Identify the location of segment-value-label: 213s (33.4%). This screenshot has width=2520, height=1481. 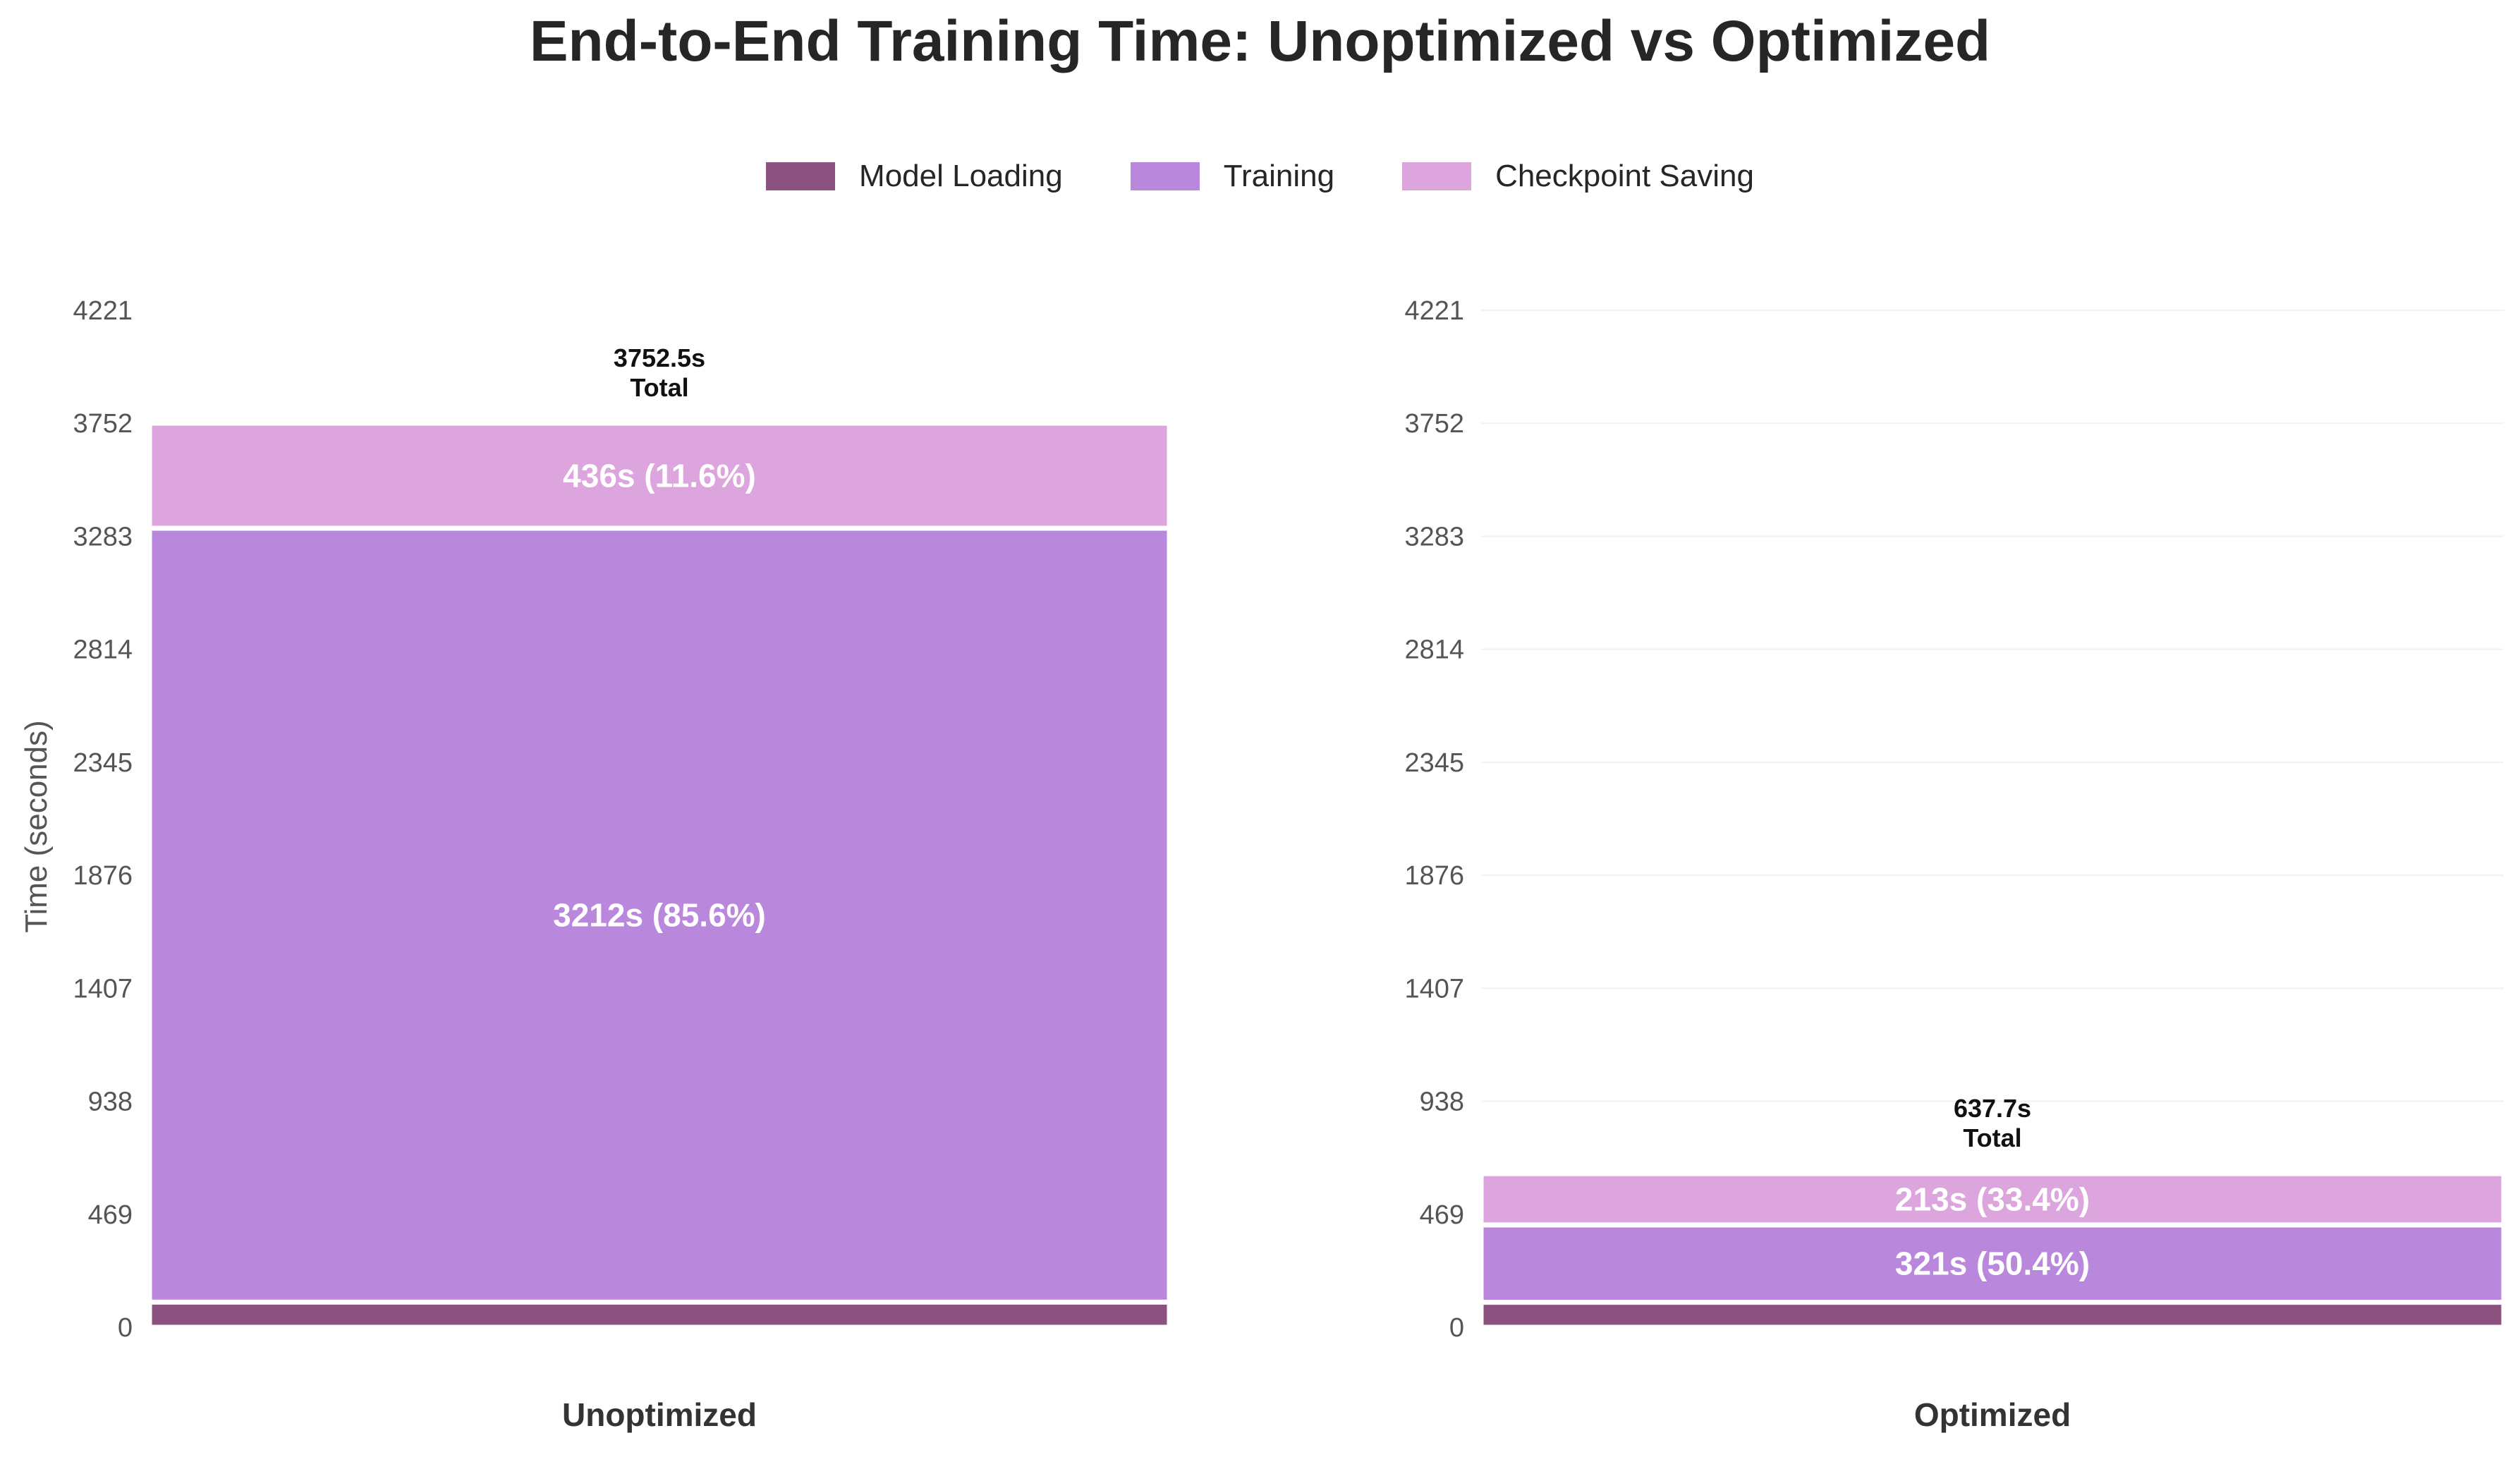
(1992, 1199).